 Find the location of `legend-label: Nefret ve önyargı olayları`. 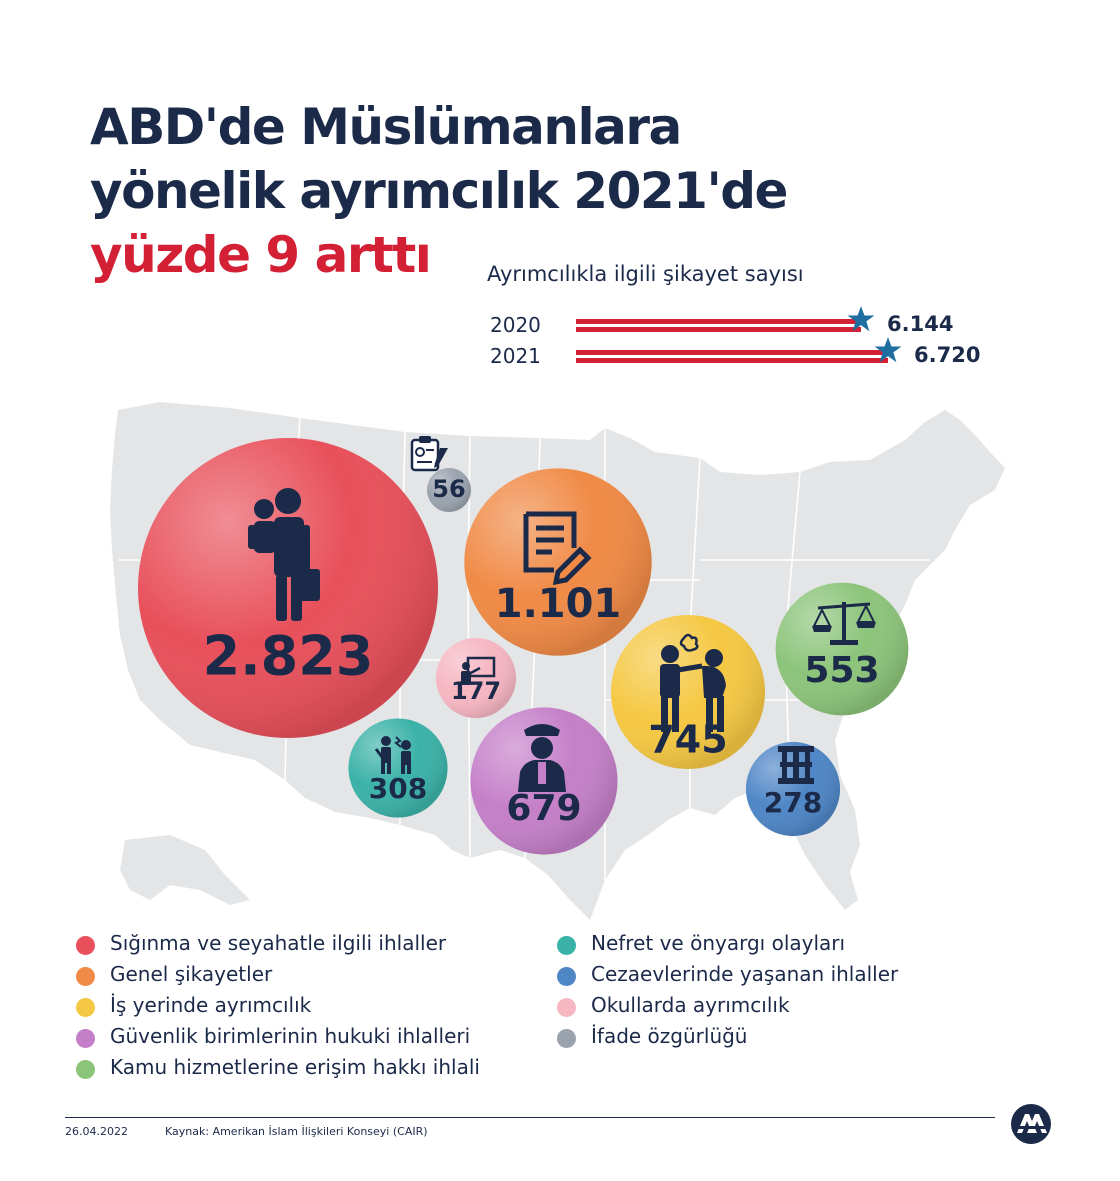

legend-label: Nefret ve önyargı olayları is located at coordinates (718, 943).